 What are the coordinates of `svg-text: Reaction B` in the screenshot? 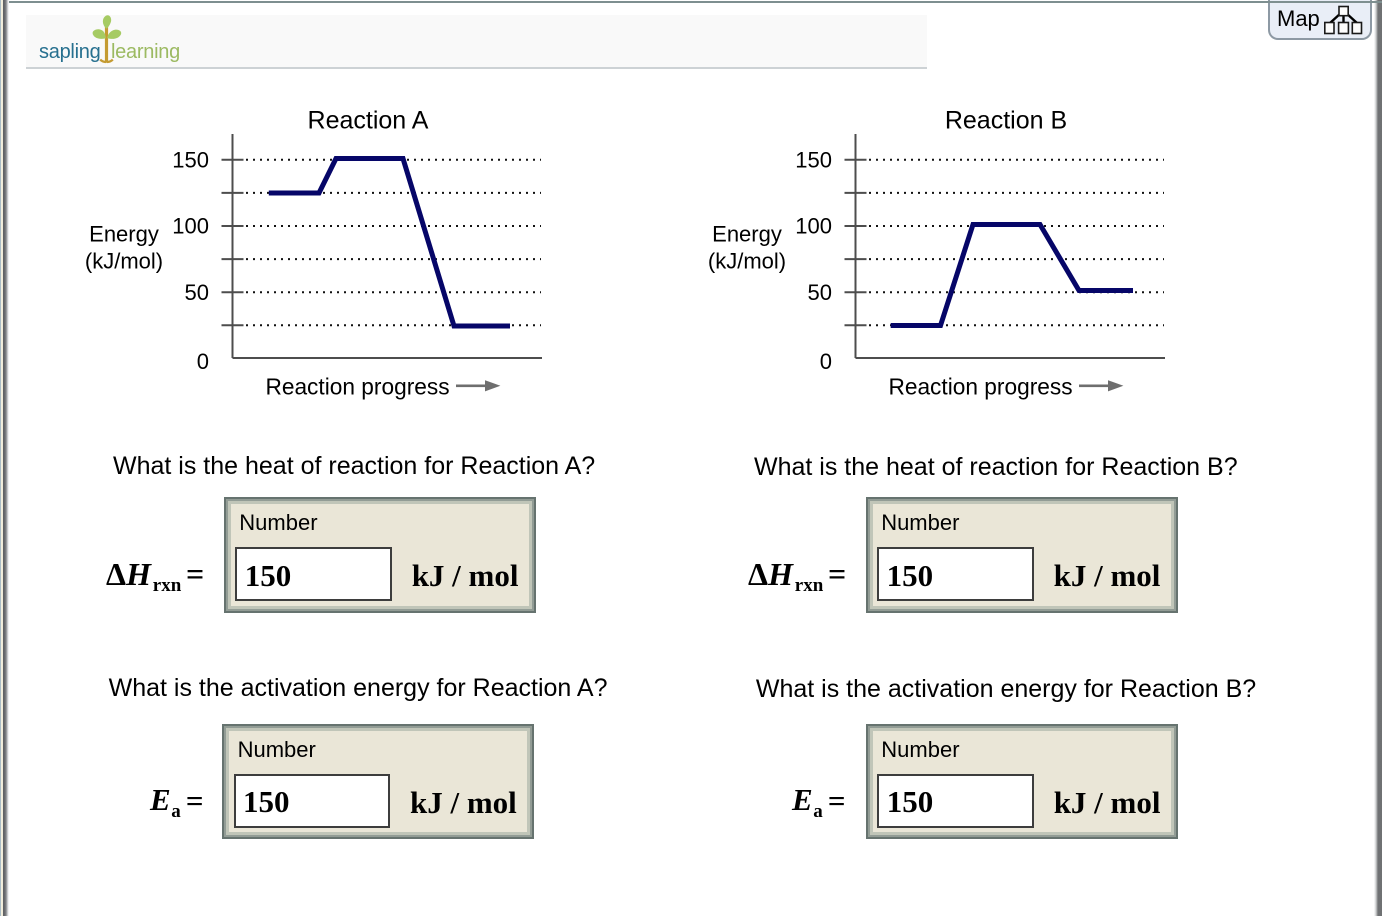 It's located at (1006, 121).